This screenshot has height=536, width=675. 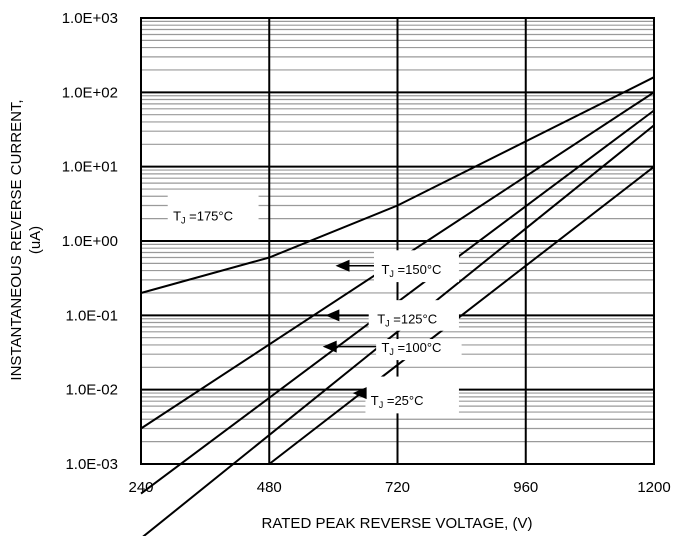 What do you see at coordinates (140, 487) in the screenshot?
I see `x-tick-label: 240` at bounding box center [140, 487].